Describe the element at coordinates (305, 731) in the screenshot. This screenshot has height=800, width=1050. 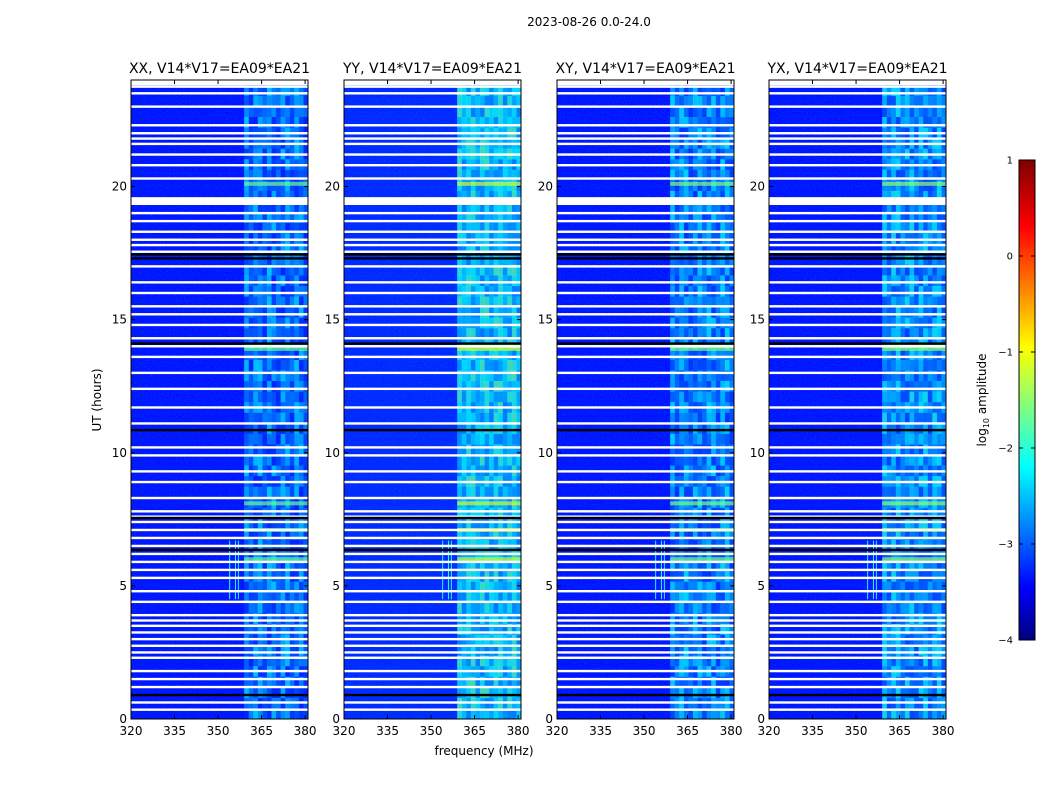
I see `x-tick-label: 380` at that location.